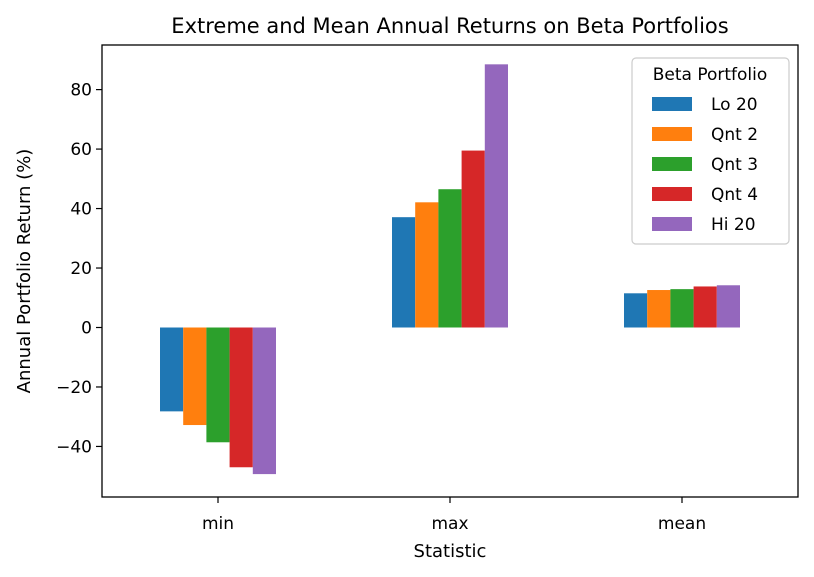 The height and width of the screenshot is (577, 814). I want to click on y-axis-title: Annual Portfolio Return (%), so click(24, 271).